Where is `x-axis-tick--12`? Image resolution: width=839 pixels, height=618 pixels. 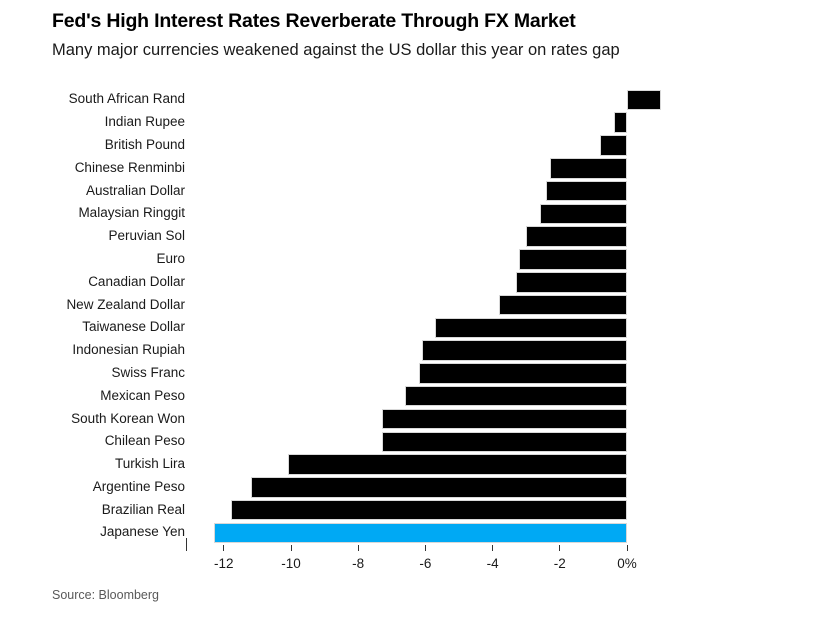 x-axis-tick--12 is located at coordinates (224, 548).